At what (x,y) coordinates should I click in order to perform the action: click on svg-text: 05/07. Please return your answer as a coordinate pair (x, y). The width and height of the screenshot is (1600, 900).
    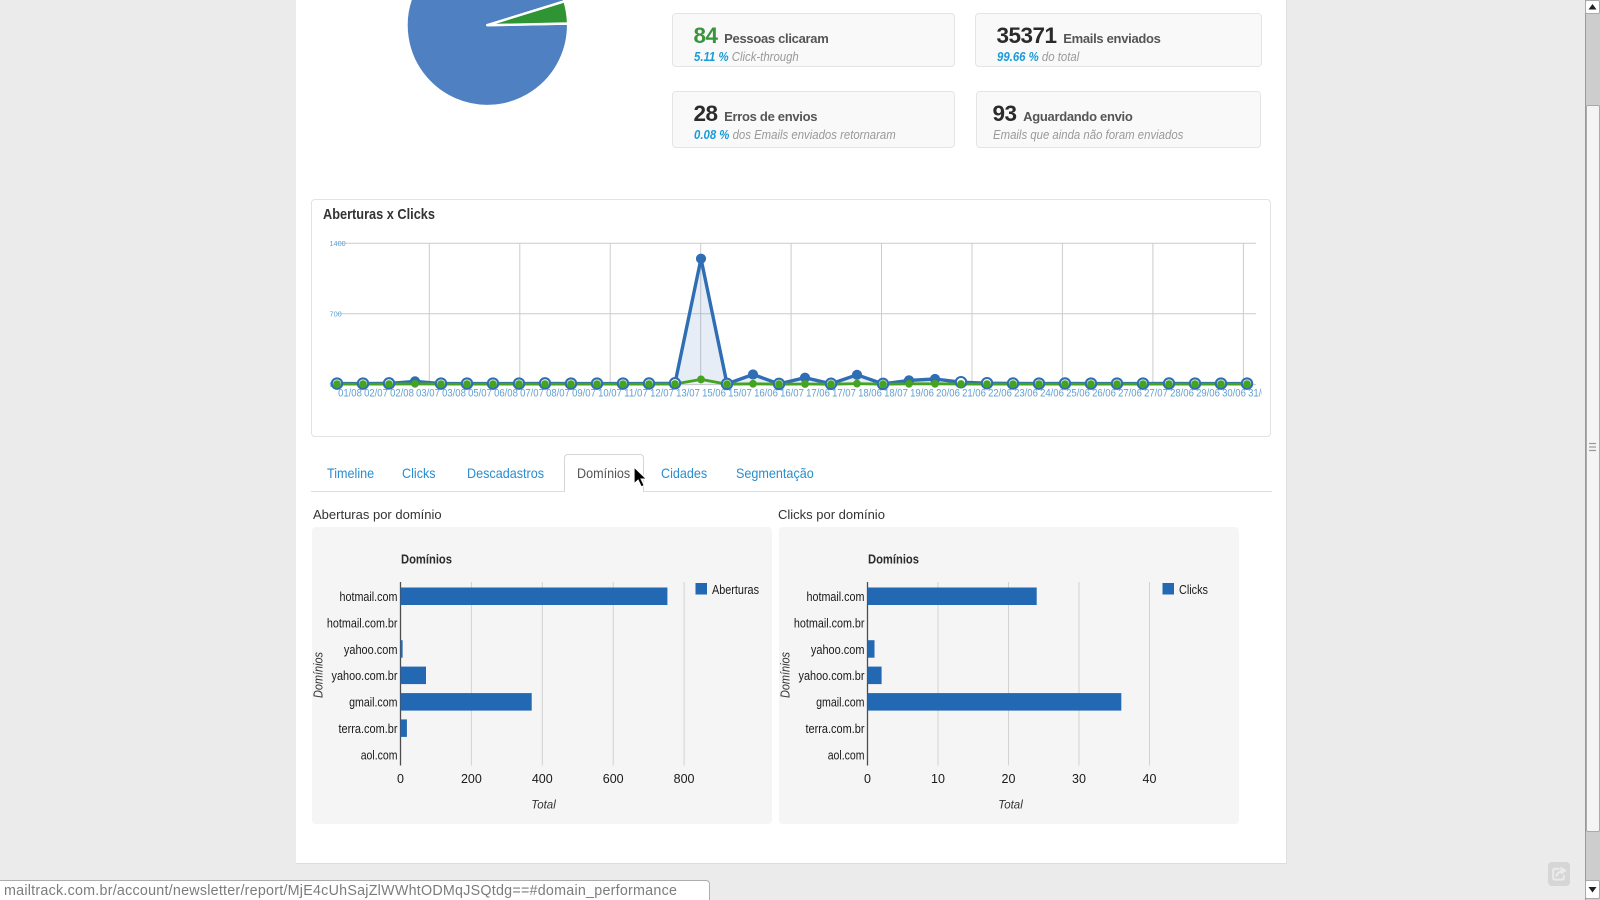
    Looking at the image, I should click on (480, 394).